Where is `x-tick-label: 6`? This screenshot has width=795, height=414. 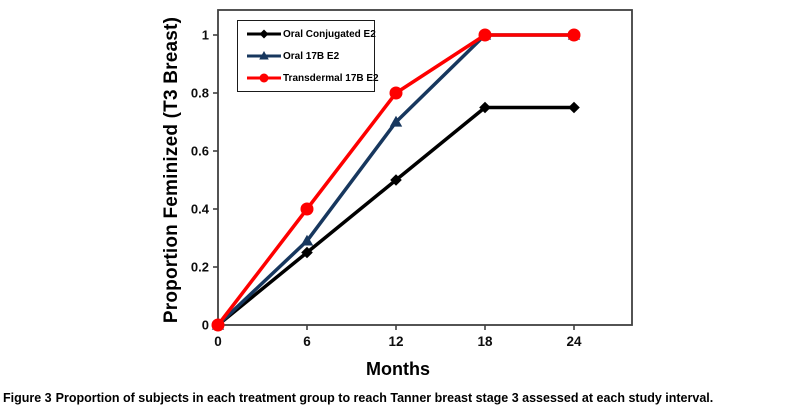
x-tick-label: 6 is located at coordinates (307, 341).